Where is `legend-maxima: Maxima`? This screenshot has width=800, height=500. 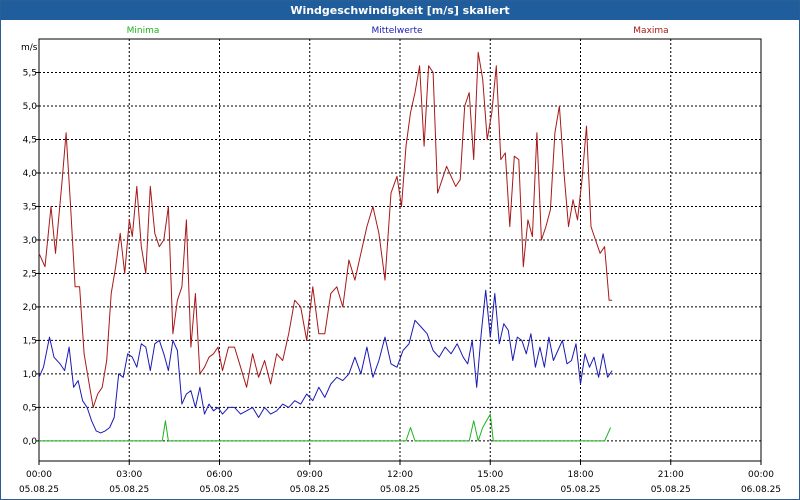
legend-maxima: Maxima is located at coordinates (650, 31).